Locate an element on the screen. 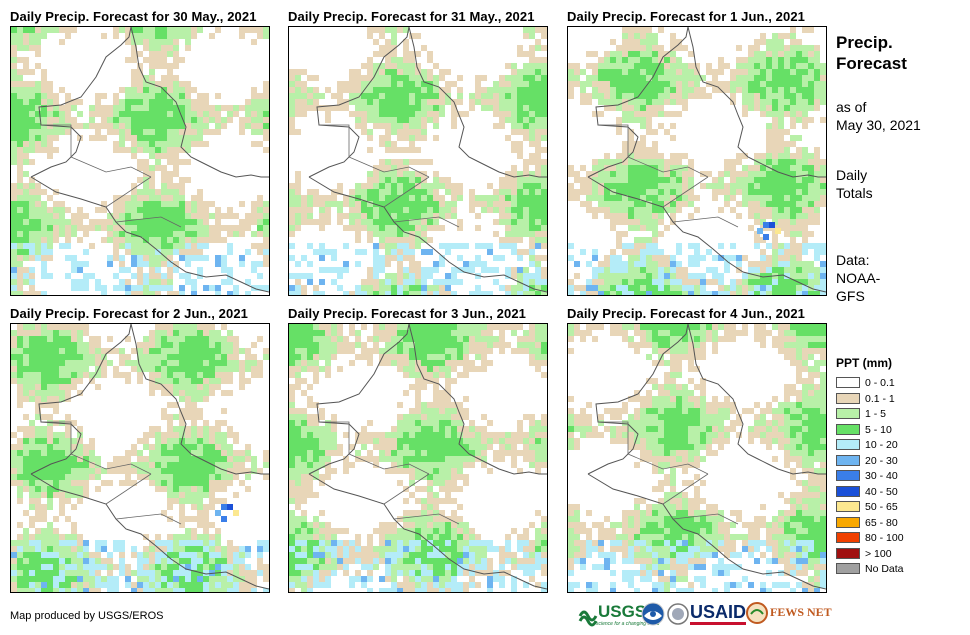  panel-2-jun: Daily Precip. Forecast for 2 Jun., 2021 is located at coordinates (140, 449).